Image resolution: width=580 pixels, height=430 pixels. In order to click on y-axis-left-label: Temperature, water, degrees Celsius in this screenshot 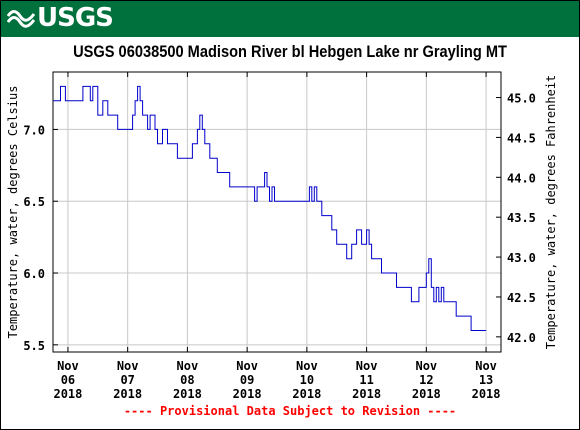, I will do `click(13, 212)`.